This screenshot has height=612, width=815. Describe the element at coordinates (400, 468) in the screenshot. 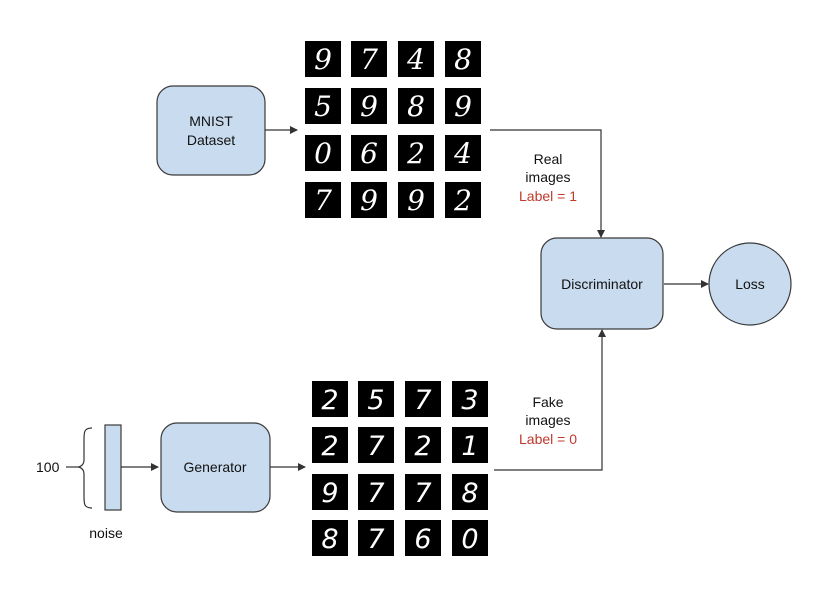

I see `fake-digit-grid: 2 5 7 3 2 7 2 1 9 7 7 8 8 7 6 0` at that location.